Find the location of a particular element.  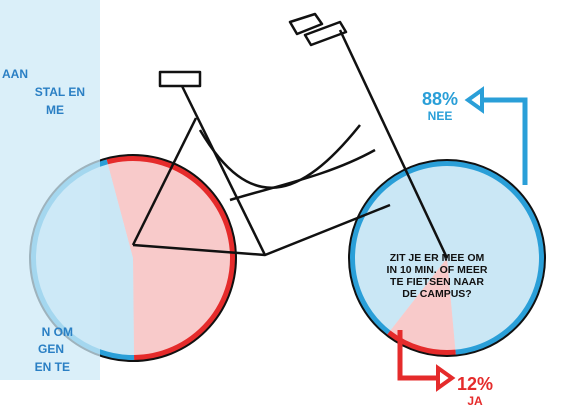

handle-left is located at coordinates (306, 24).